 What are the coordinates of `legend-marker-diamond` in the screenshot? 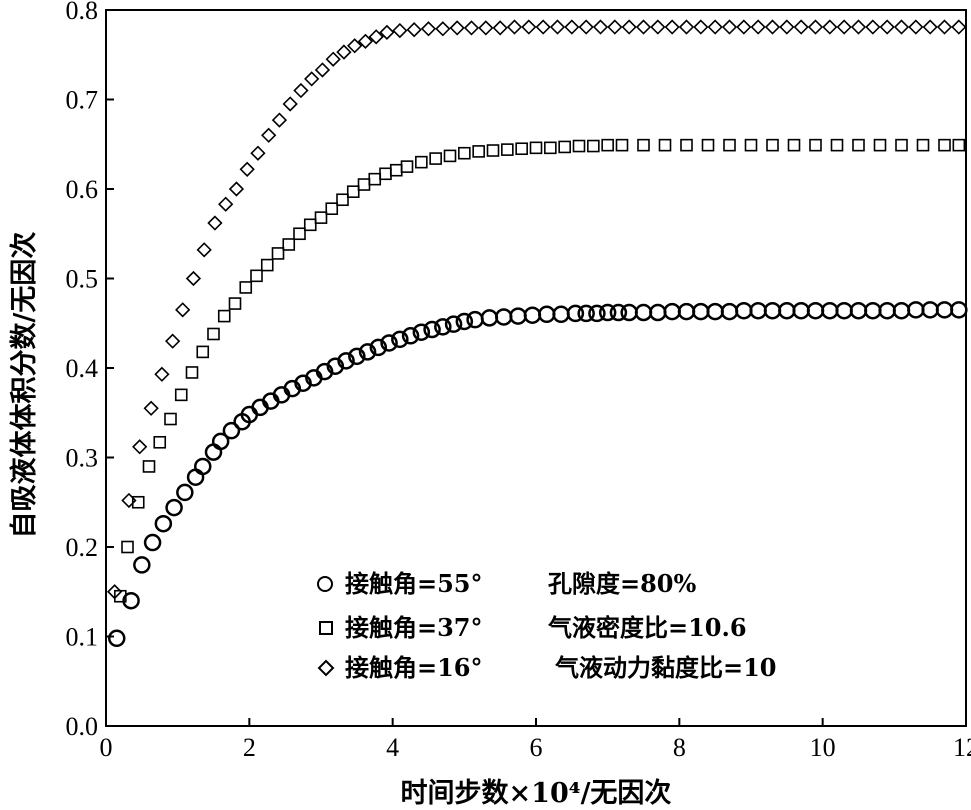 It's located at (326, 668).